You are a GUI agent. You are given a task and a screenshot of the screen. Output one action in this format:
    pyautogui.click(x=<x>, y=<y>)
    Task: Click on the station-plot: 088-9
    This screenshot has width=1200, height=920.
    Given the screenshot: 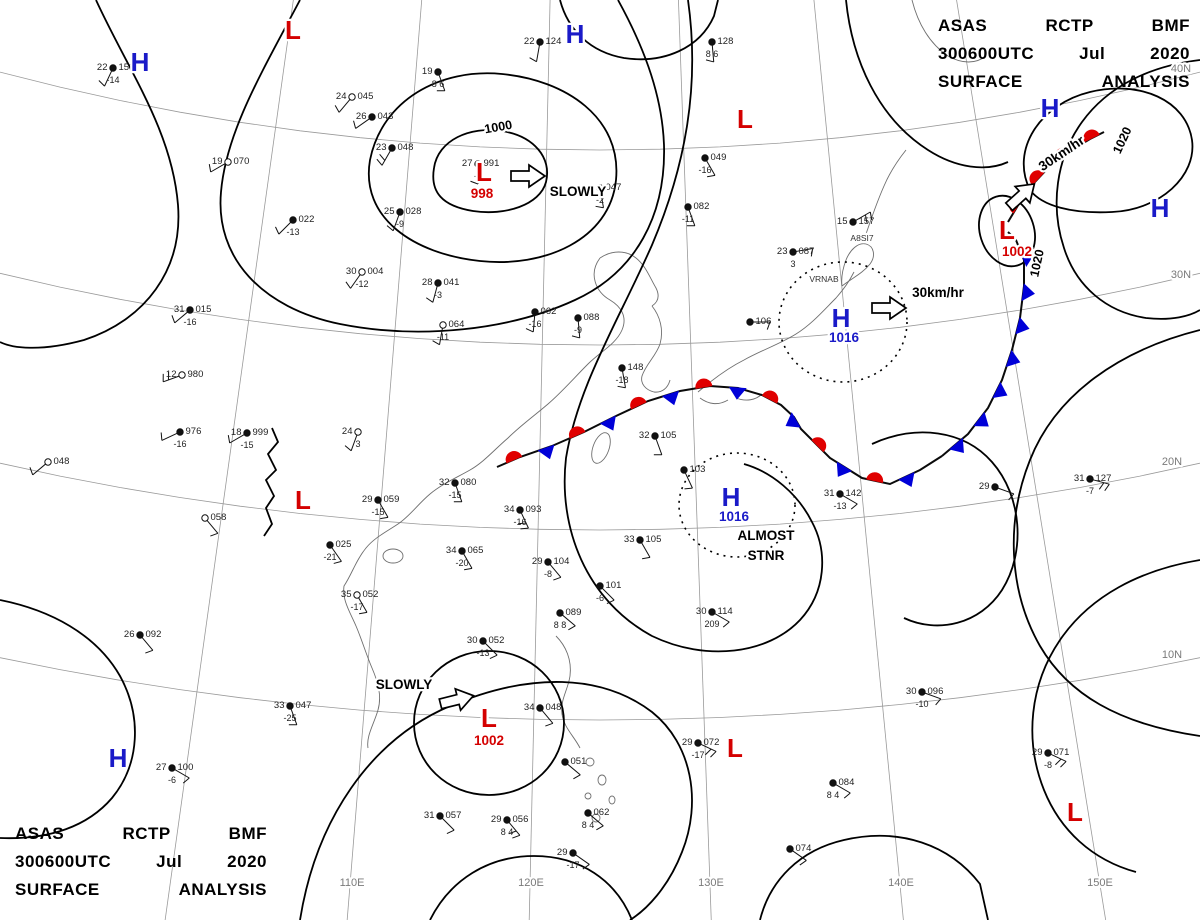 What is the action you would take?
    pyautogui.click(x=585, y=325)
    